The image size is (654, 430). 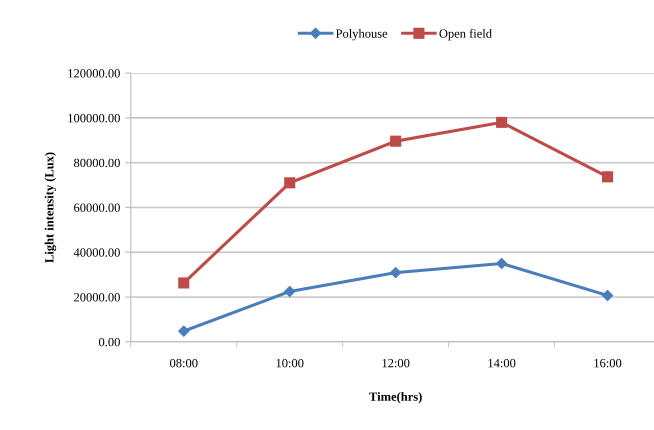 I want to click on y-tick-label: 40000.00, so click(x=97, y=252).